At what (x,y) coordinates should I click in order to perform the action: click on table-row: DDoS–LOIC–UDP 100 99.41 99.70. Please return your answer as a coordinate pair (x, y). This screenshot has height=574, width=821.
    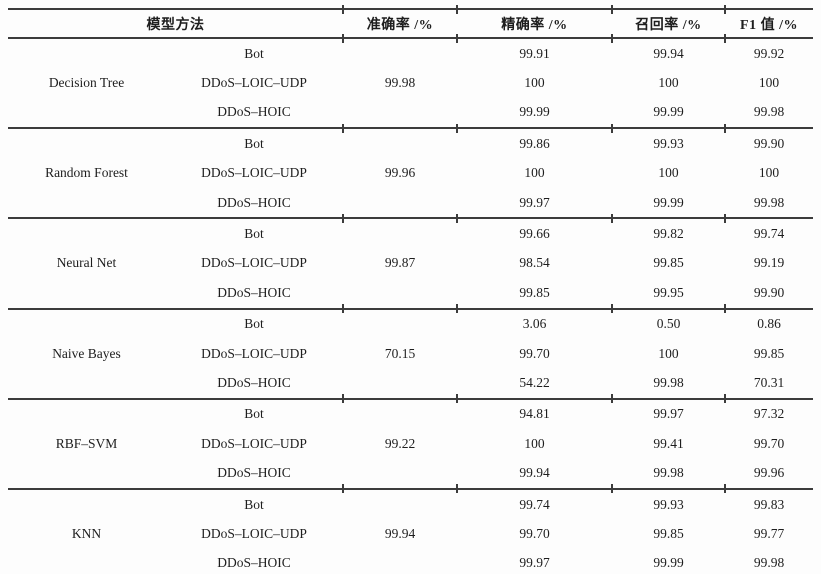
    Looking at the image, I should click on (410, 443).